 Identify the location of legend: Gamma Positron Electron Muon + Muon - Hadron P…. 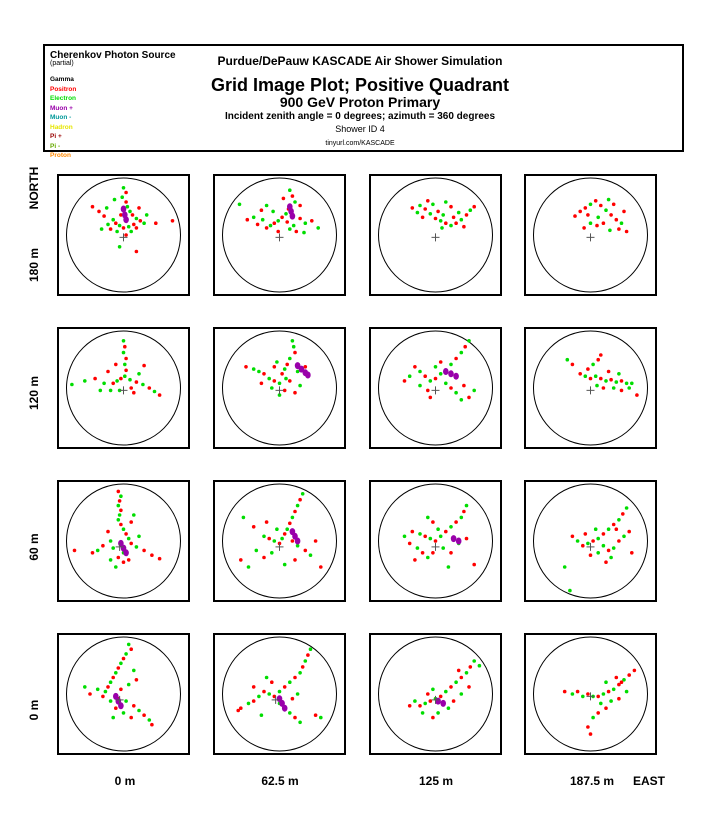
(63, 118).